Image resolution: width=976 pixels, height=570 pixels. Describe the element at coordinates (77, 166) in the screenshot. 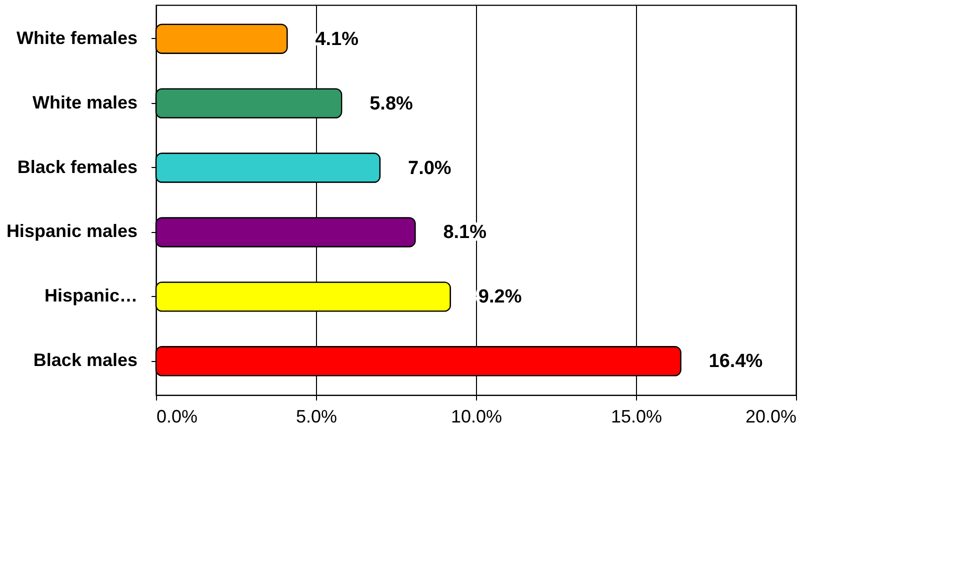

I see `y-tick-label: Black females` at that location.